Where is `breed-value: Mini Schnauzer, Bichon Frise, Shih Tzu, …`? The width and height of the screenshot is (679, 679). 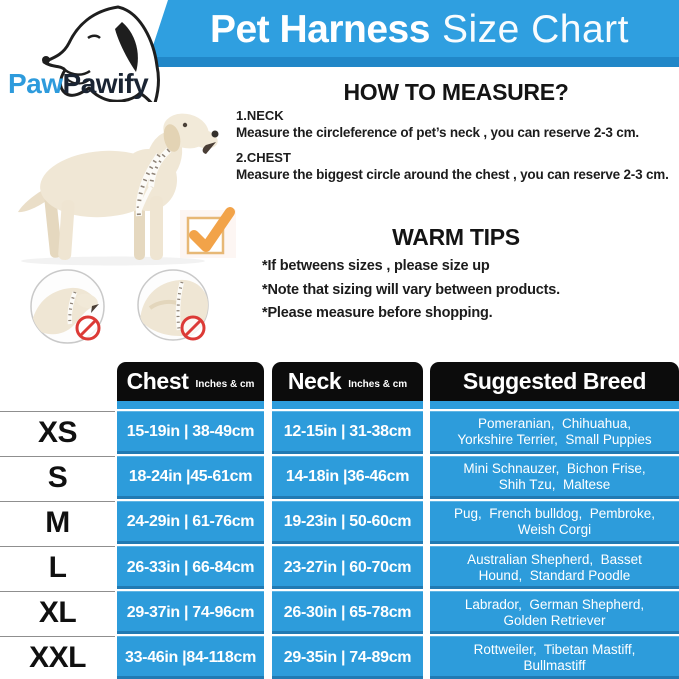
breed-value: Mini Schnauzer, Bichon Frise, Shih Tzu, … is located at coordinates (554, 477).